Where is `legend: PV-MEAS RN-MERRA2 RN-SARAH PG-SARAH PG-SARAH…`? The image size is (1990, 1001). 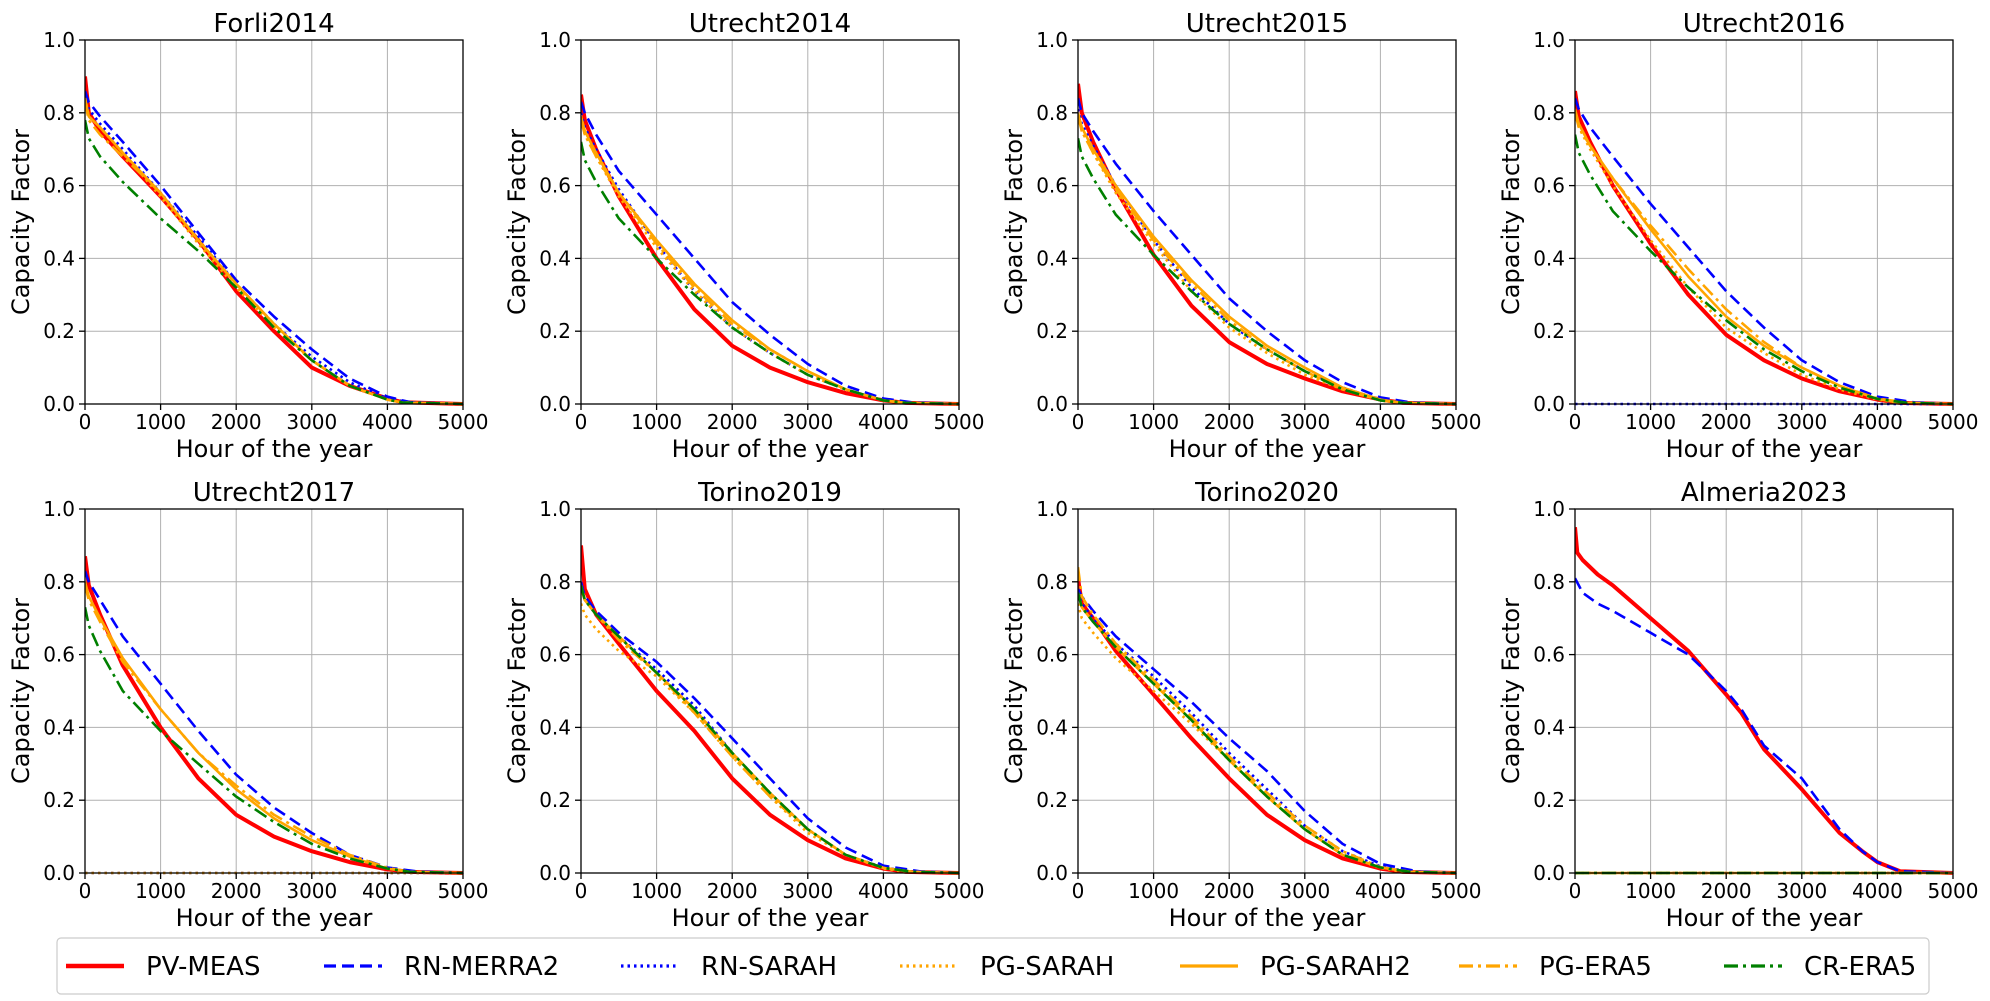
legend: PV-MEAS RN-MERRA2 RN-SARAH PG-SARAH PG-SARAH… is located at coordinates (993, 966).